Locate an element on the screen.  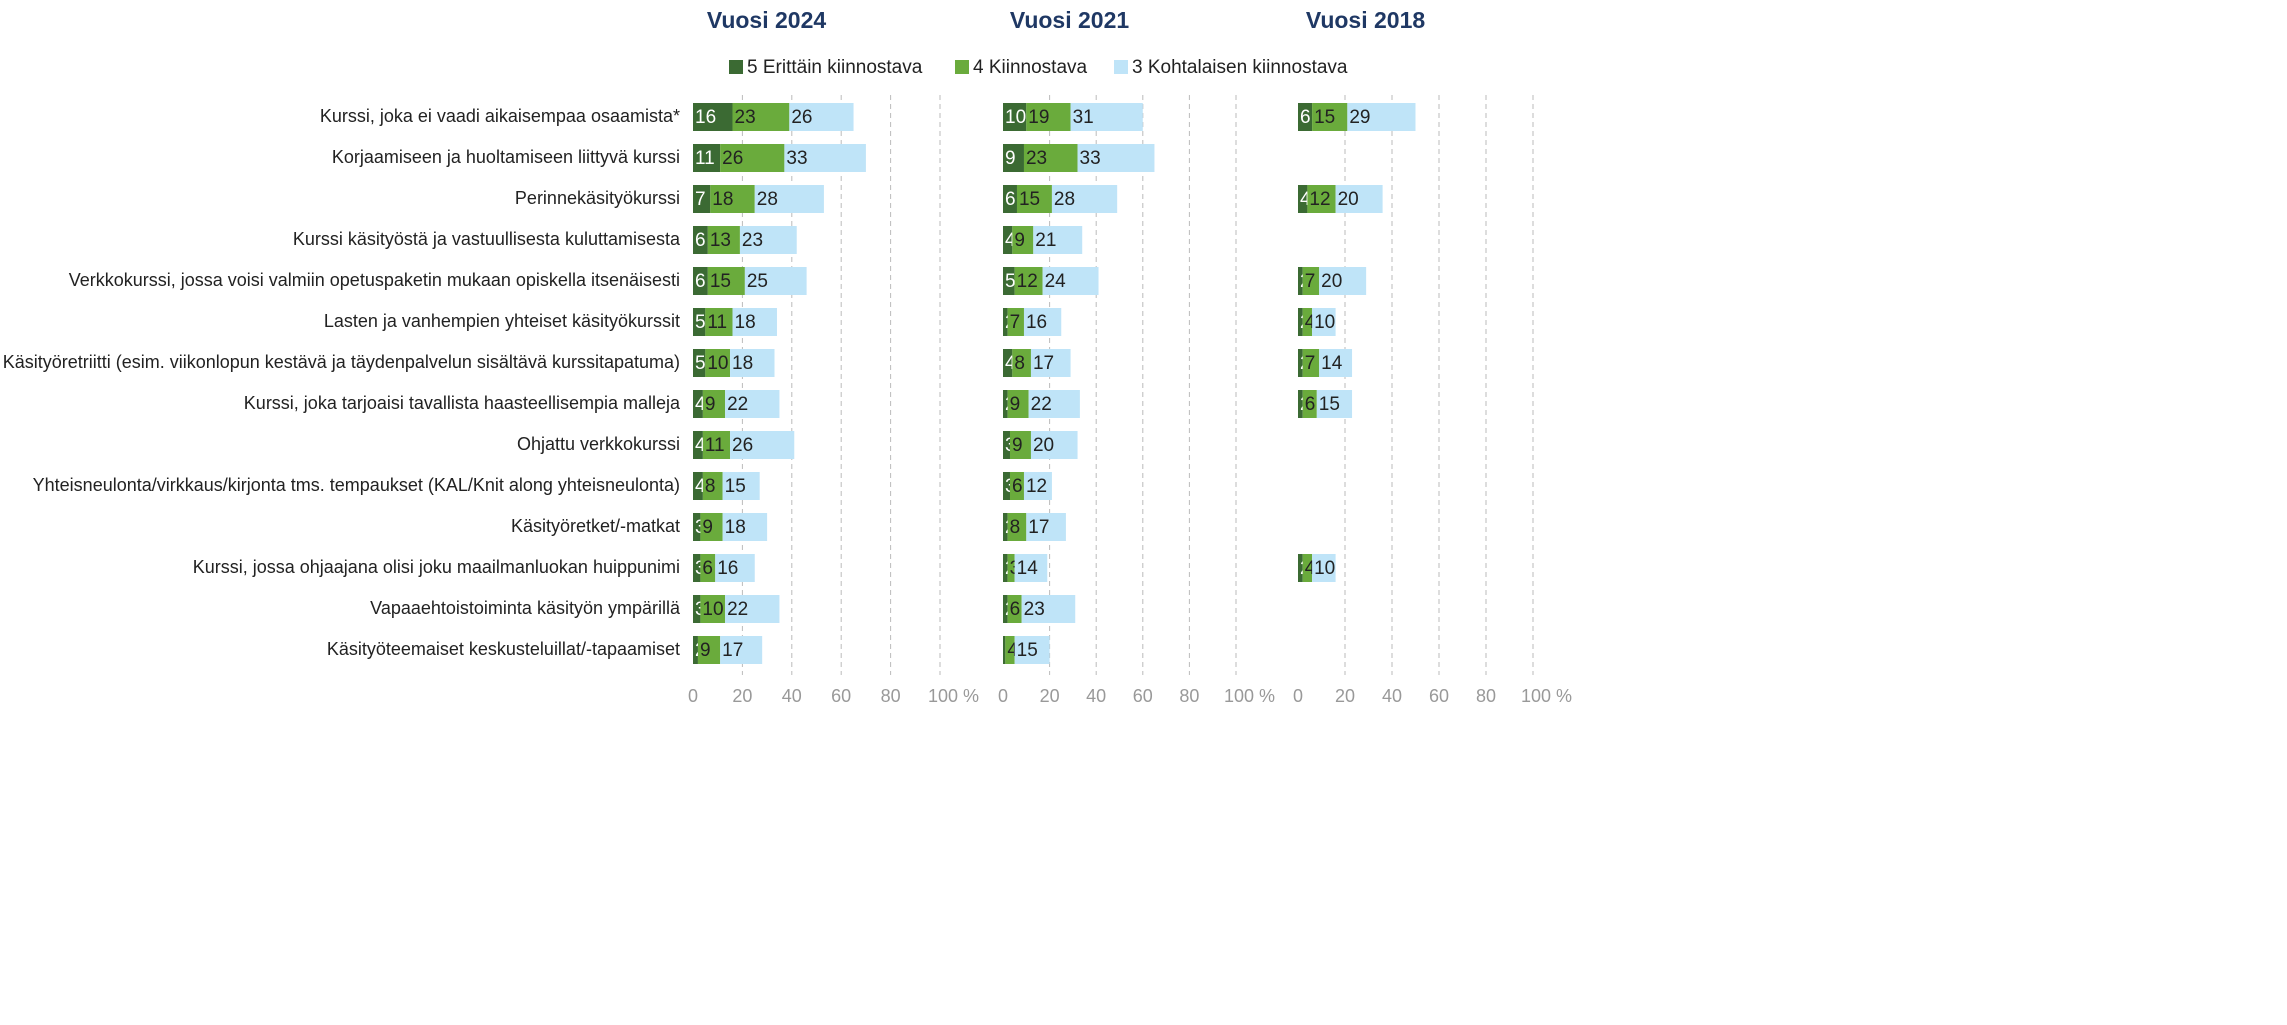
value-label: 18 is located at coordinates (745, 322).